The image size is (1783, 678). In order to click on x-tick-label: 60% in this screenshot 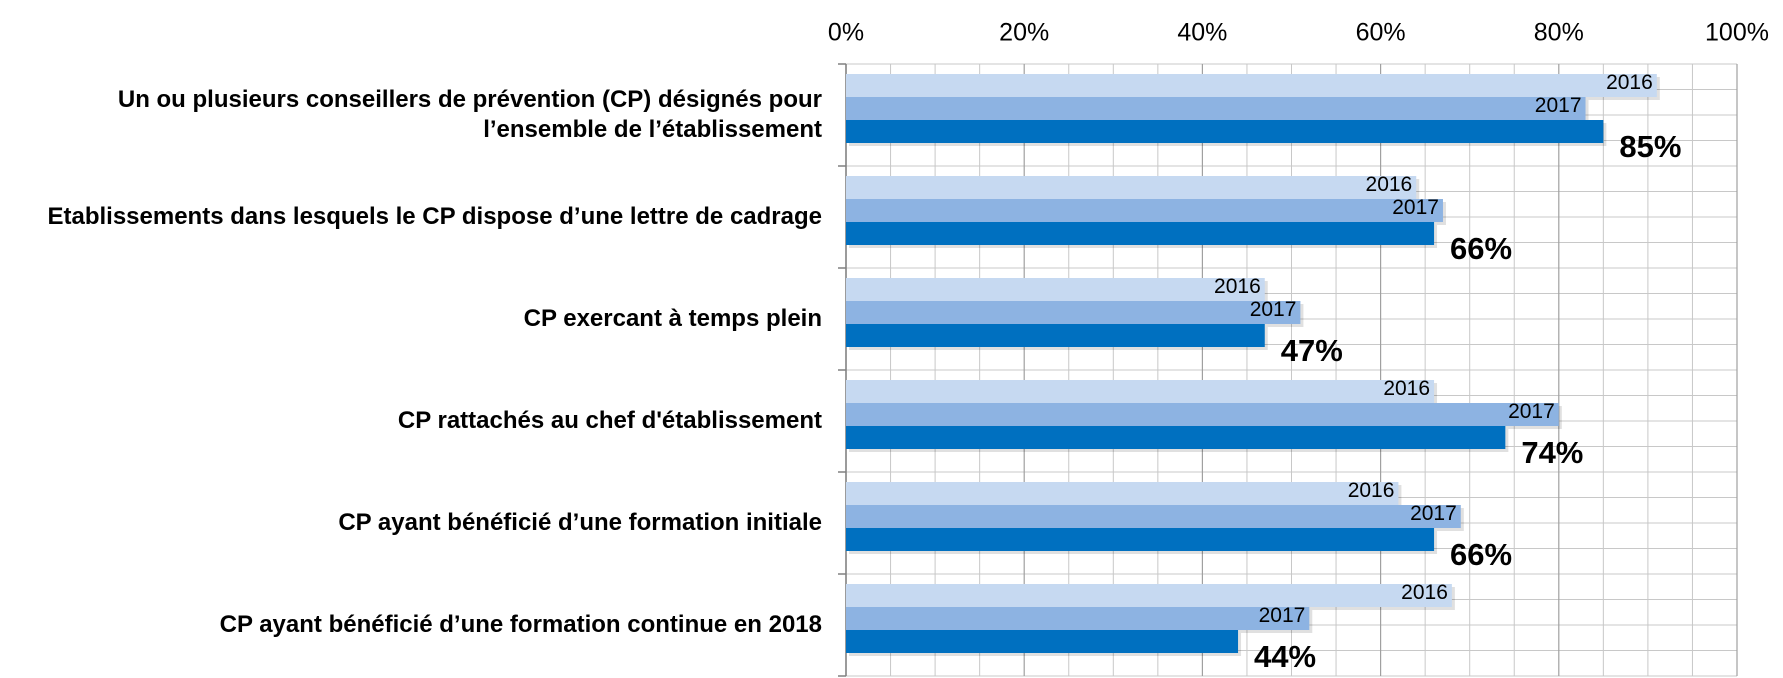, I will do `click(1381, 33)`.